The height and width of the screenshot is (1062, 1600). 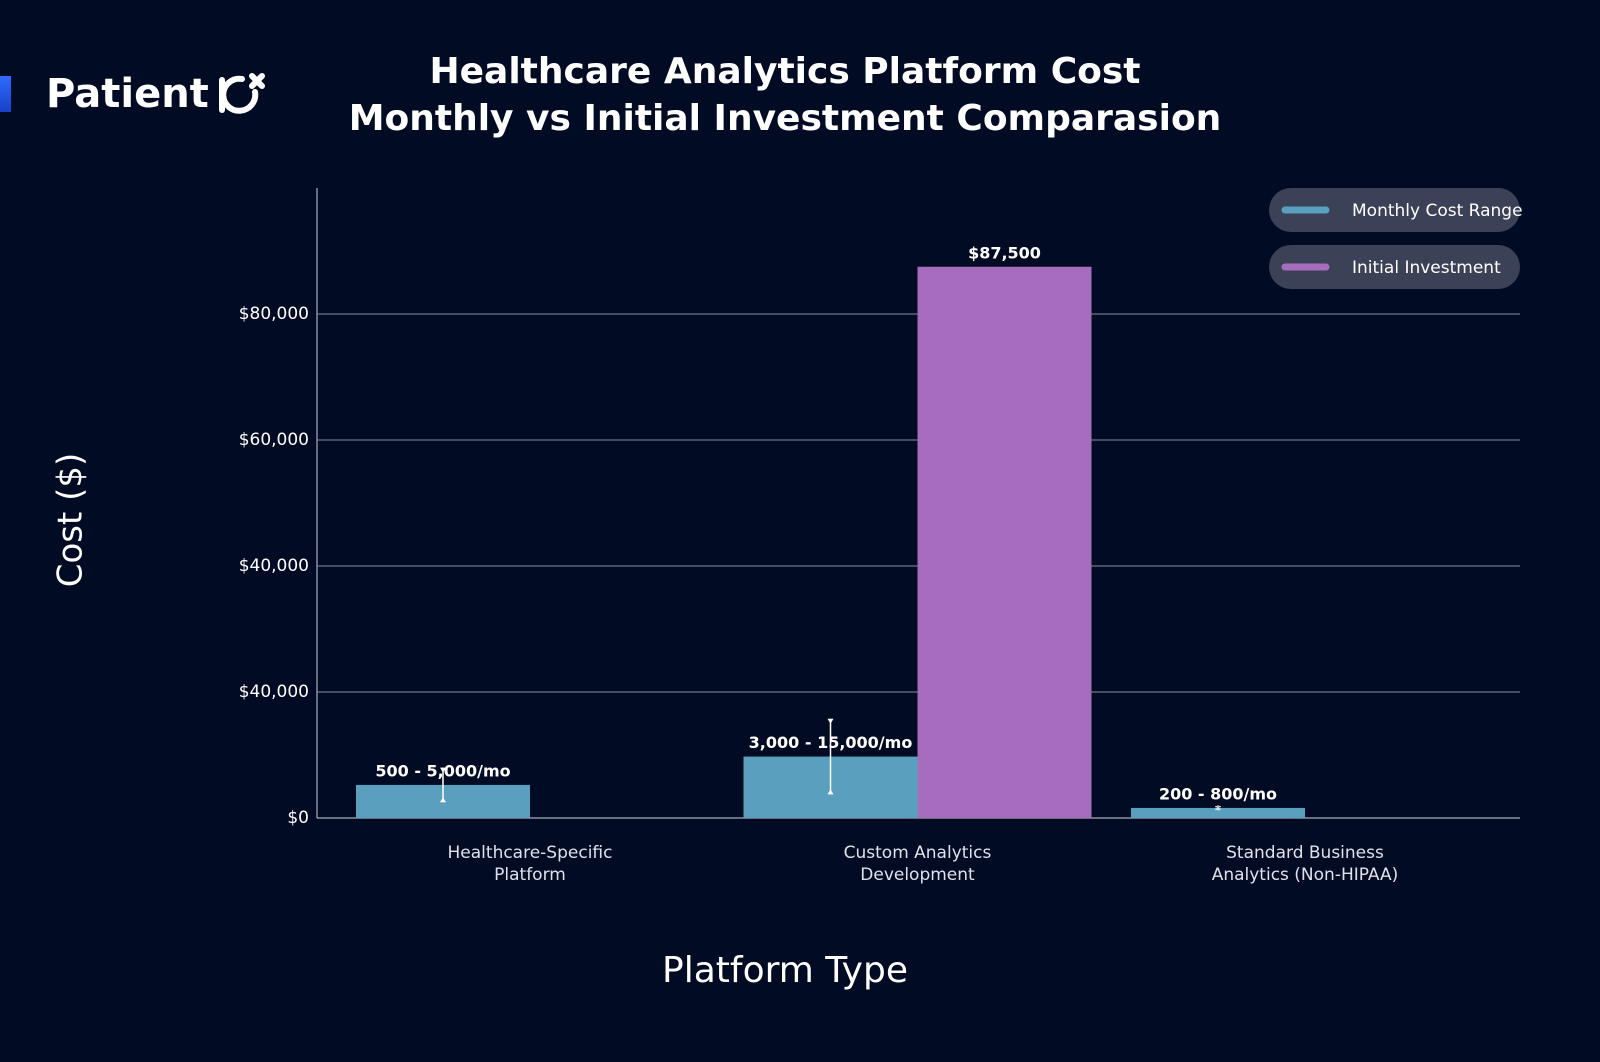 I want to click on y-tick-label: $60,000, so click(x=274, y=440).